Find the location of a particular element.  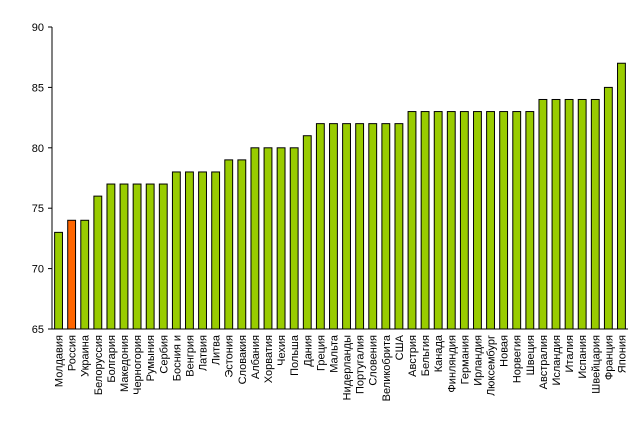

x-tick-label: Словакия is located at coordinates (243, 359).